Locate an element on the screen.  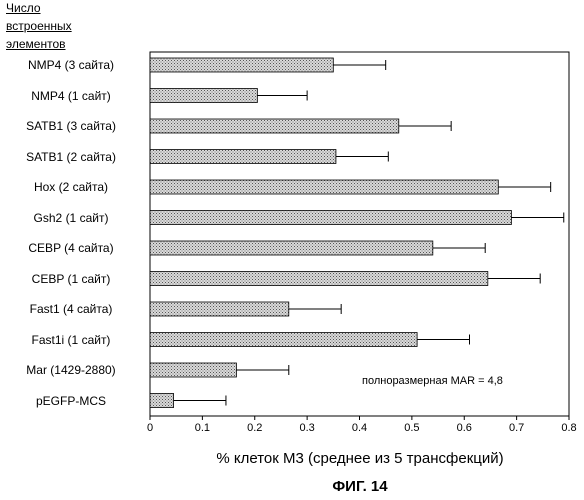
x-tick-label: 0.8 is located at coordinates (566, 428).